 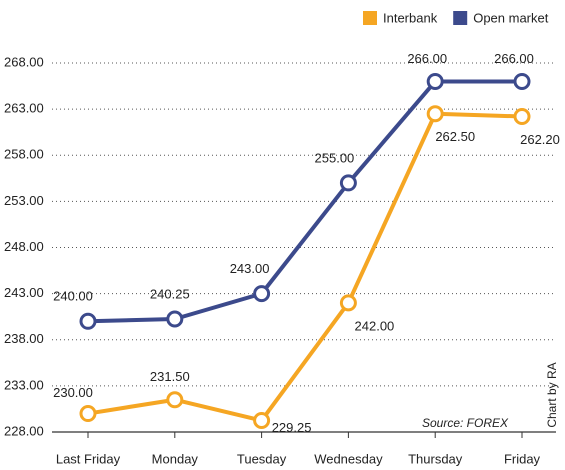 I want to click on x-tick-label: Last Friday, so click(x=88, y=458).